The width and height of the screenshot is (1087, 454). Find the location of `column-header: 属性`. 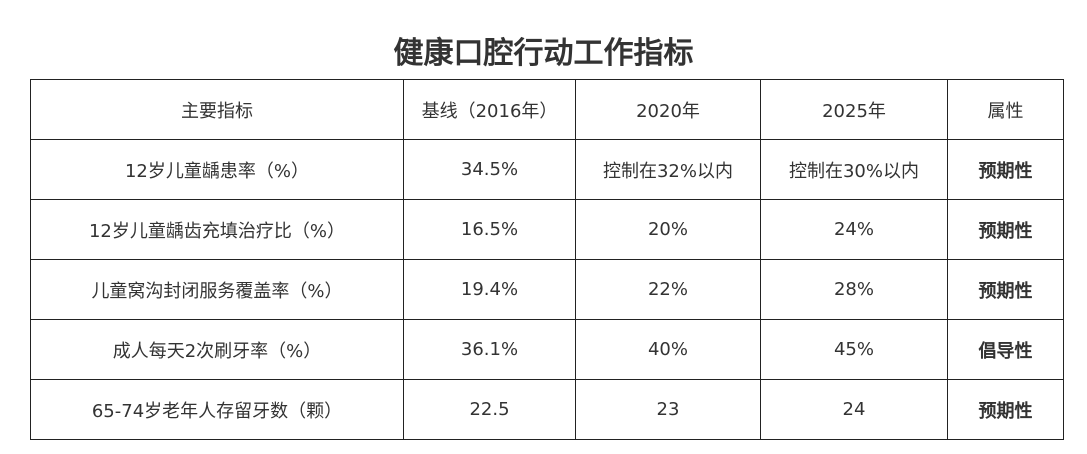

column-header: 属性 is located at coordinates (1005, 109).